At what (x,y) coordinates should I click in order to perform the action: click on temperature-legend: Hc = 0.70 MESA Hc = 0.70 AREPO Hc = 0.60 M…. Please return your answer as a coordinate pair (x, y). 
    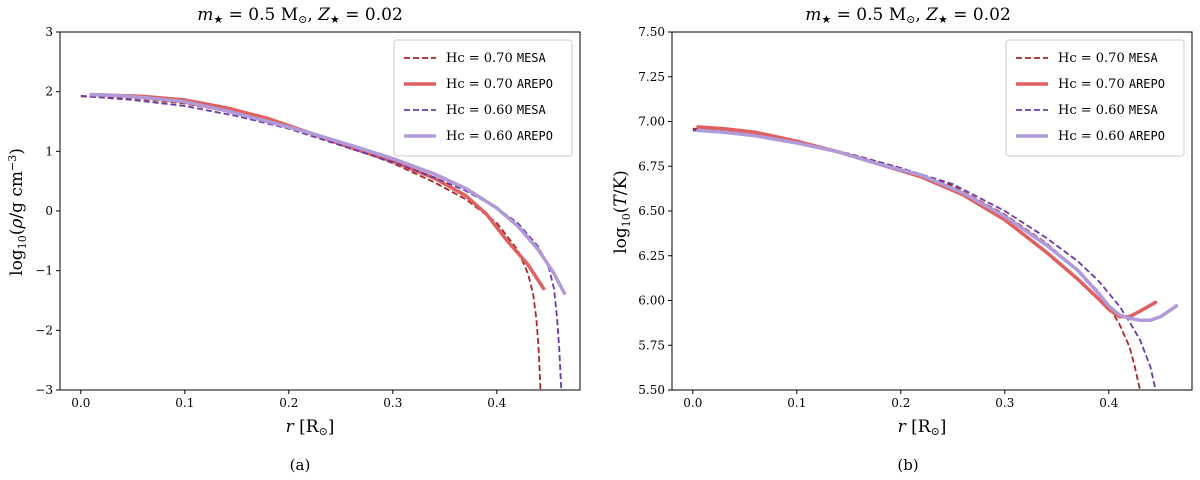
    Looking at the image, I should click on (1095, 98).